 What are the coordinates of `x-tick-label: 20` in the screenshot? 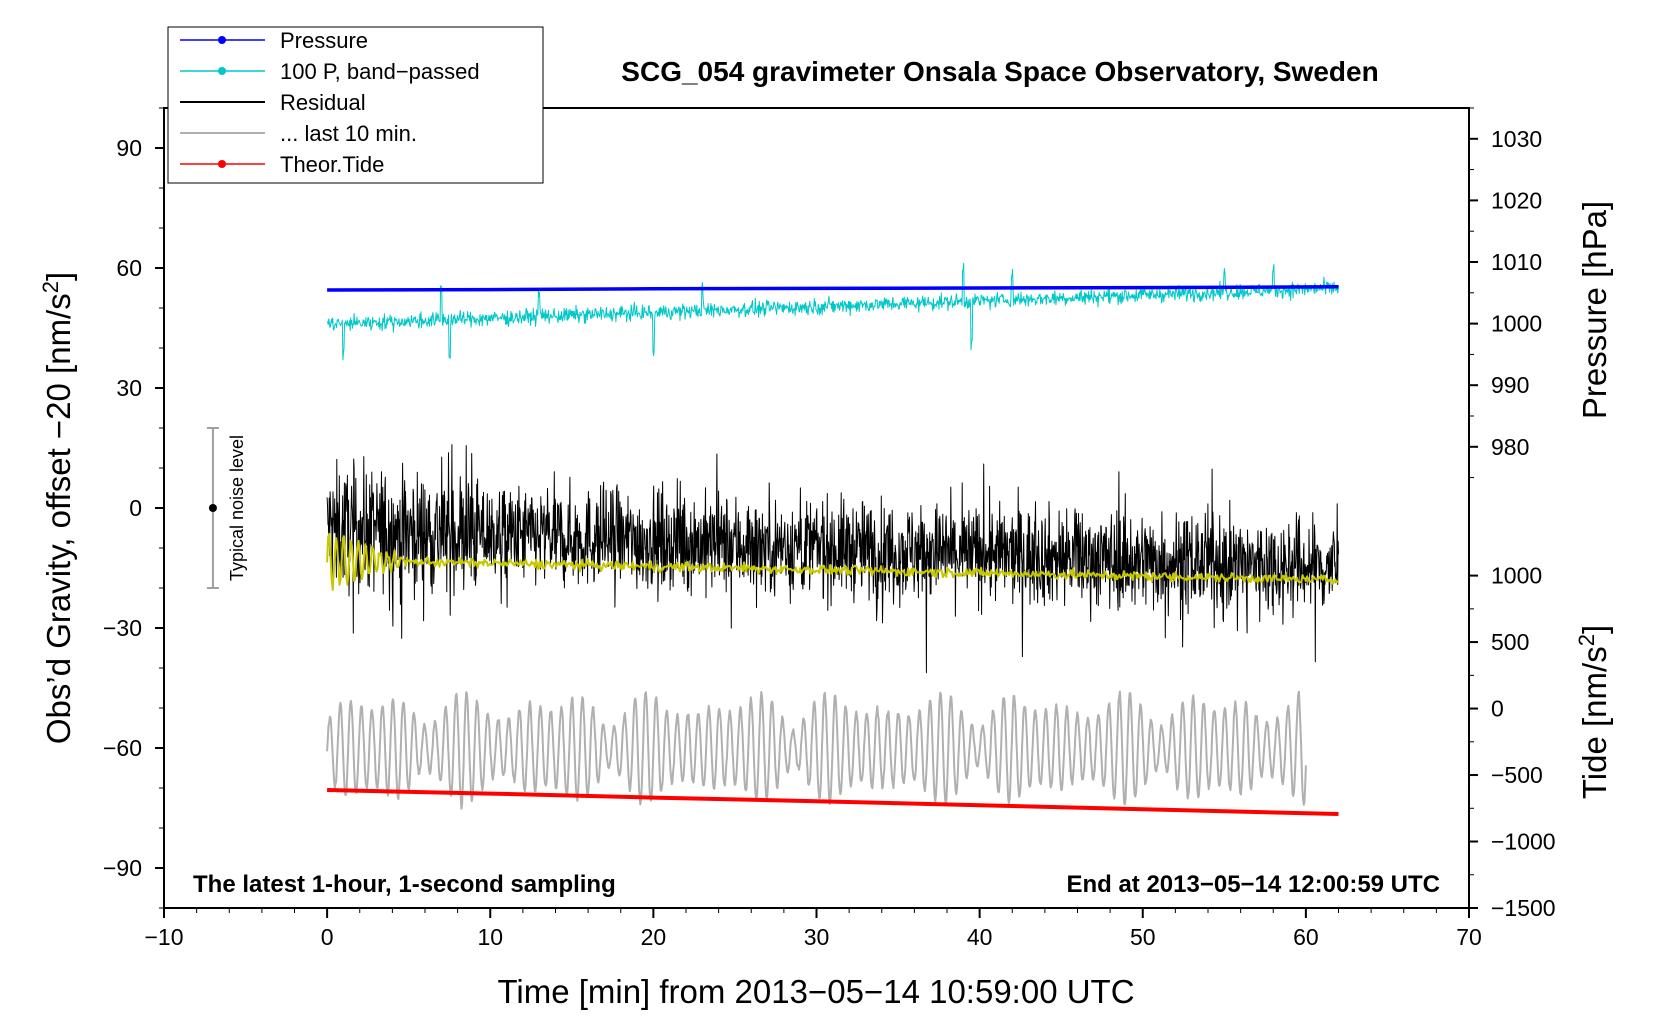 It's located at (654, 937).